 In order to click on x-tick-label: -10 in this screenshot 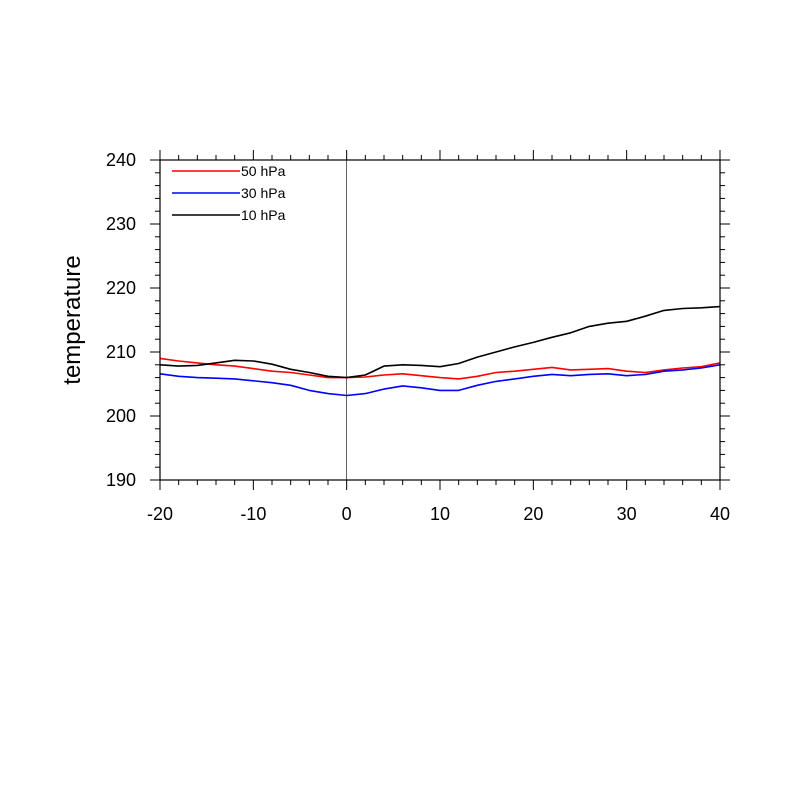, I will do `click(253, 514)`.